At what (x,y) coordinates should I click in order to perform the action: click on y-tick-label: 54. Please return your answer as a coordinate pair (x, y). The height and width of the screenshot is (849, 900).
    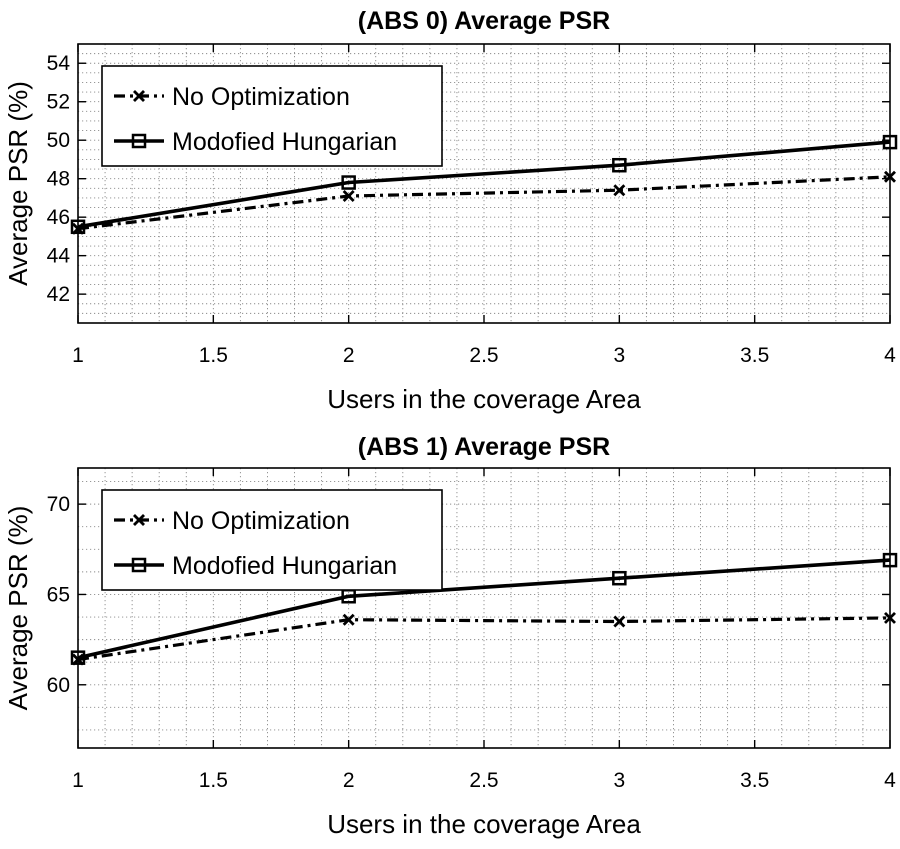
    Looking at the image, I should click on (59, 63).